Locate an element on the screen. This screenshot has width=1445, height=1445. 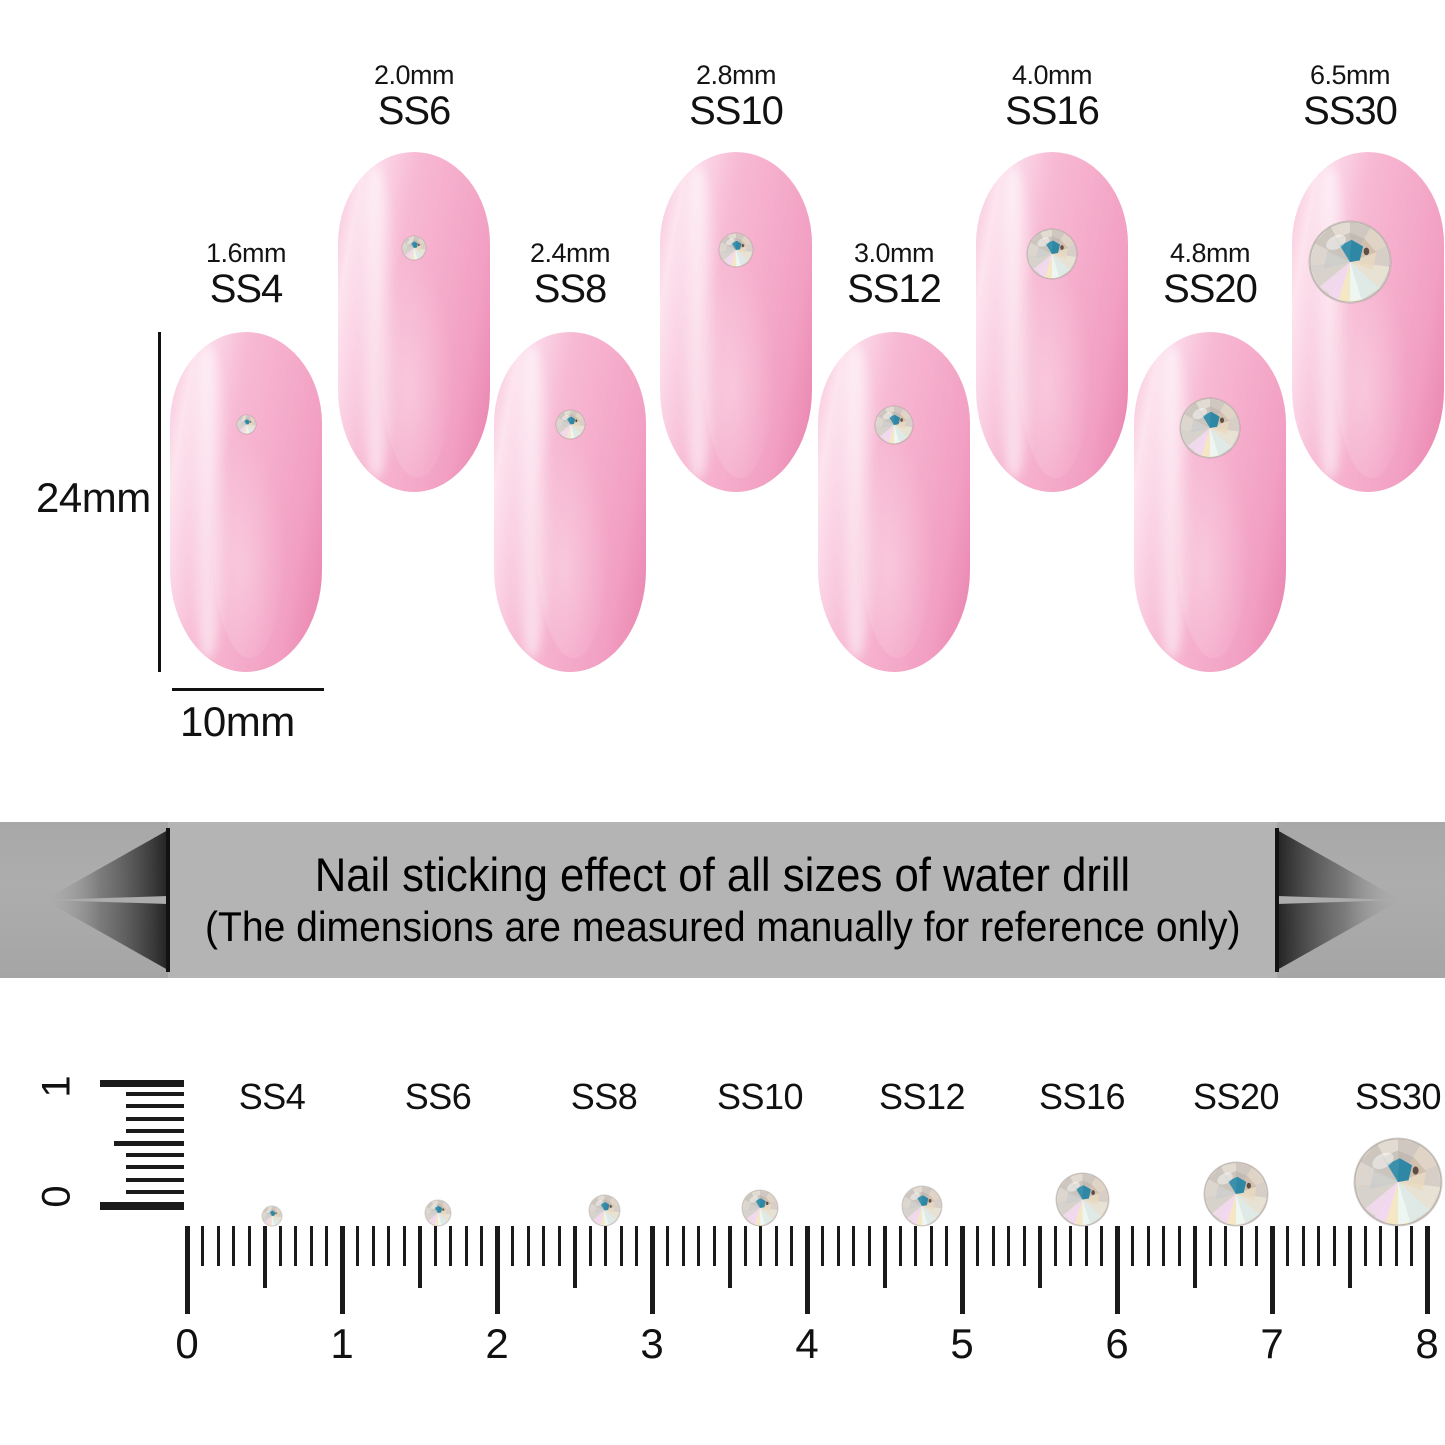
nail-size-mm: 6.5mm is located at coordinates (1350, 75).